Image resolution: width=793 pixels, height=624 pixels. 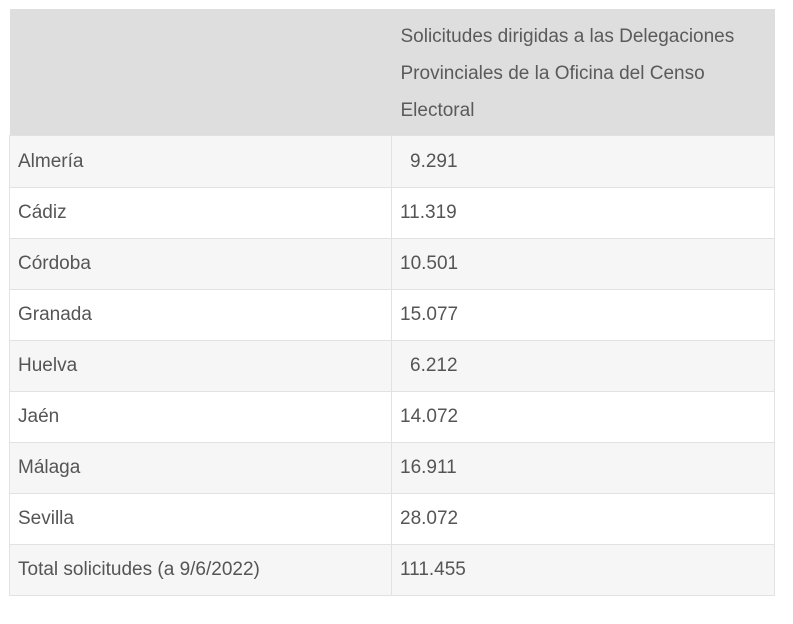 What do you see at coordinates (583, 468) in the screenshot?
I see `value-cell: 16.911` at bounding box center [583, 468].